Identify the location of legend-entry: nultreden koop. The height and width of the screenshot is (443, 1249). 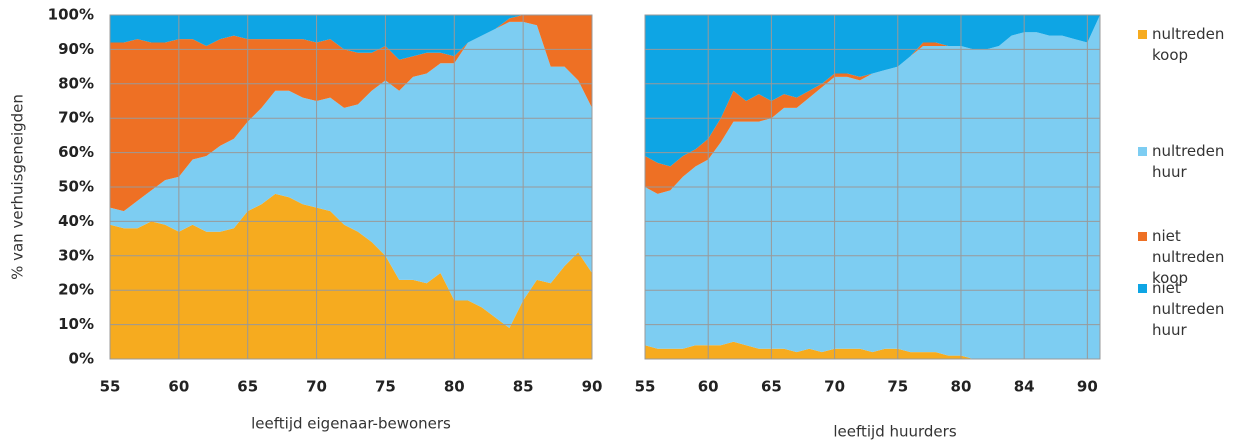
(1188, 45).